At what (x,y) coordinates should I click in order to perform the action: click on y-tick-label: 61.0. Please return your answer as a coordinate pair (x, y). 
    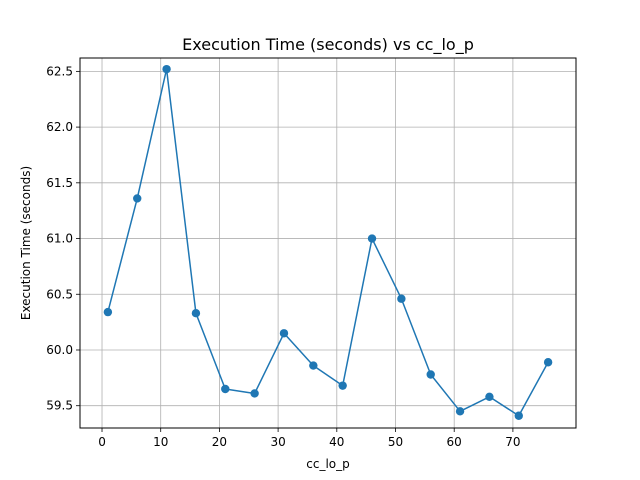
    Looking at the image, I should click on (59, 239).